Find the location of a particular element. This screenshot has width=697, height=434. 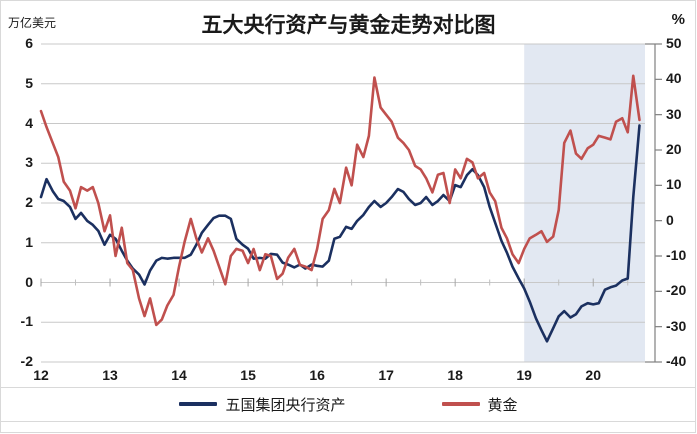

y-axis-right-tick-label: 10 is located at coordinates (674, 184).